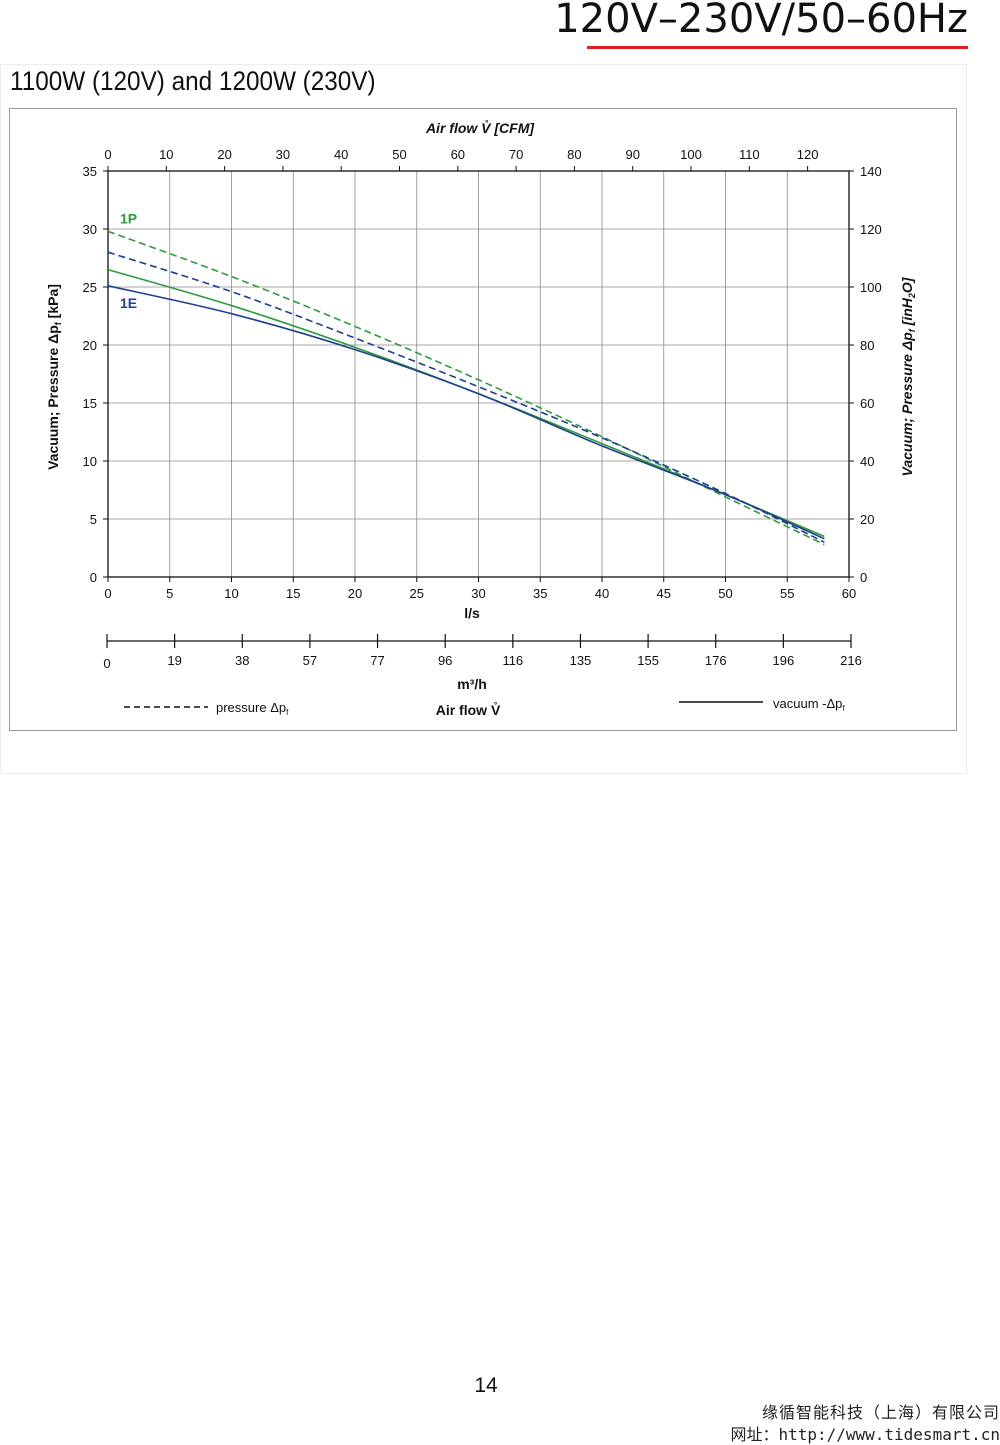 This screenshot has height=1445, width=1000. Describe the element at coordinates (472, 613) in the screenshot. I see `bottom-axis-title: l/s` at that location.